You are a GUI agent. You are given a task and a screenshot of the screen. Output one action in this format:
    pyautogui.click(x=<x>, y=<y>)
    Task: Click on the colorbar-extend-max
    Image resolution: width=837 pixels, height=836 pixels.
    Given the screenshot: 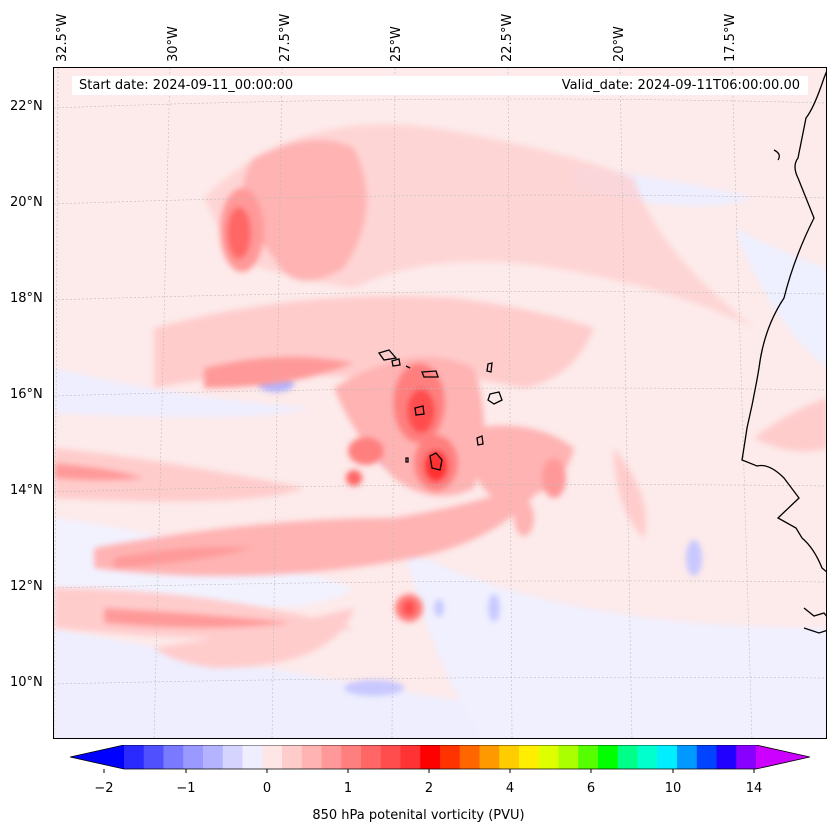 What is the action you would take?
    pyautogui.click(x=783, y=757)
    